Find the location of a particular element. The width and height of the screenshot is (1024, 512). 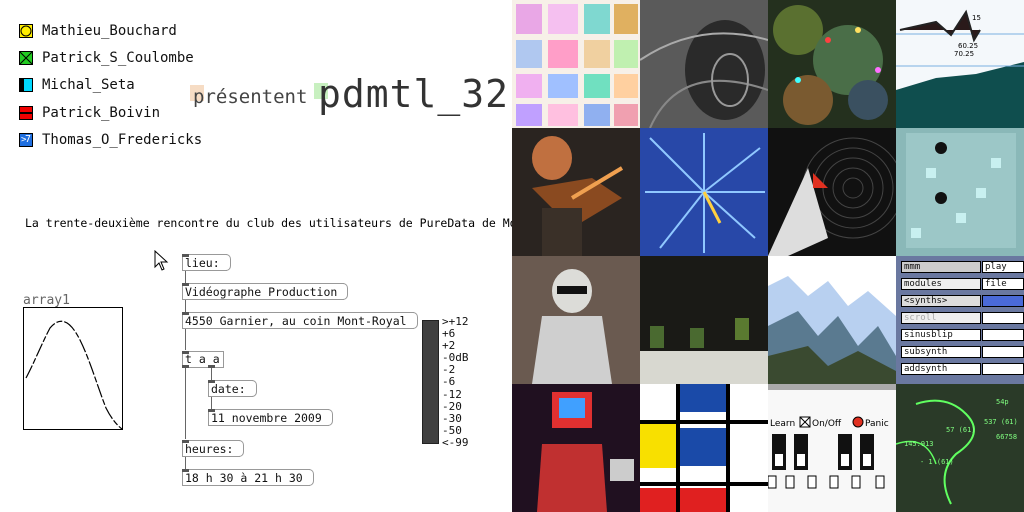

page-title: pdmtl_32 is located at coordinates (414, 94).